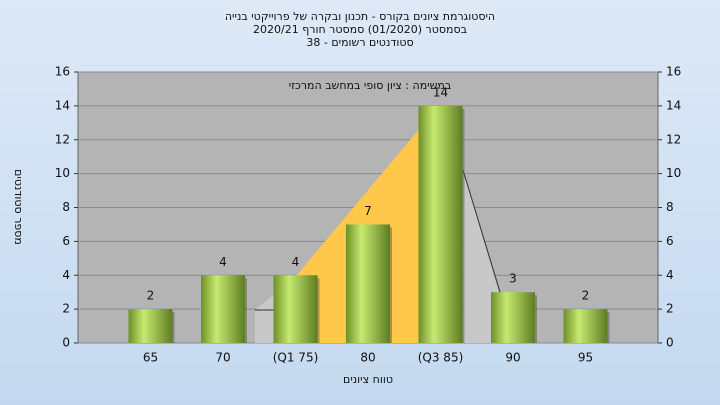 The height and width of the screenshot is (405, 720). Describe the element at coordinates (222, 358) in the screenshot. I see `x-tick-label: 70` at that location.